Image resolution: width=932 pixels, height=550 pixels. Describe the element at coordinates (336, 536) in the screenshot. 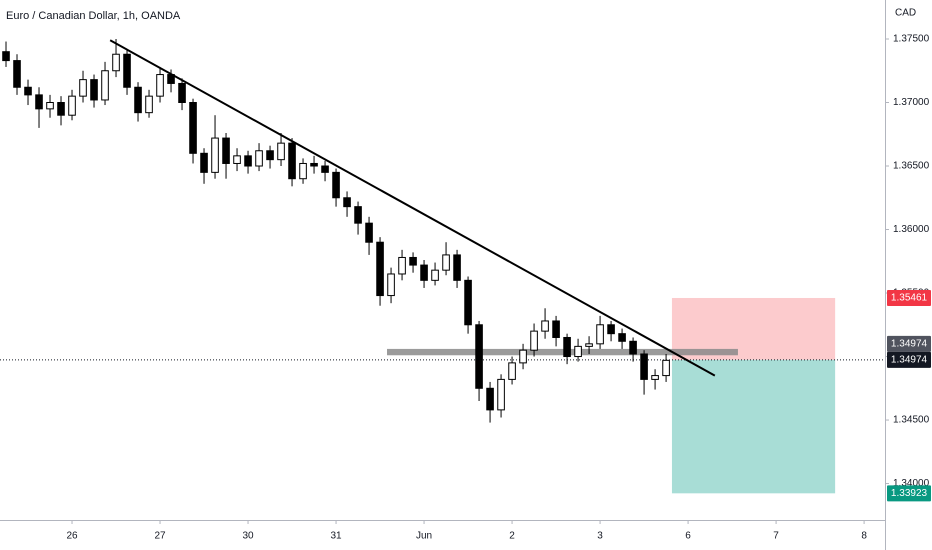

I see `x-tick-label: 31` at that location.